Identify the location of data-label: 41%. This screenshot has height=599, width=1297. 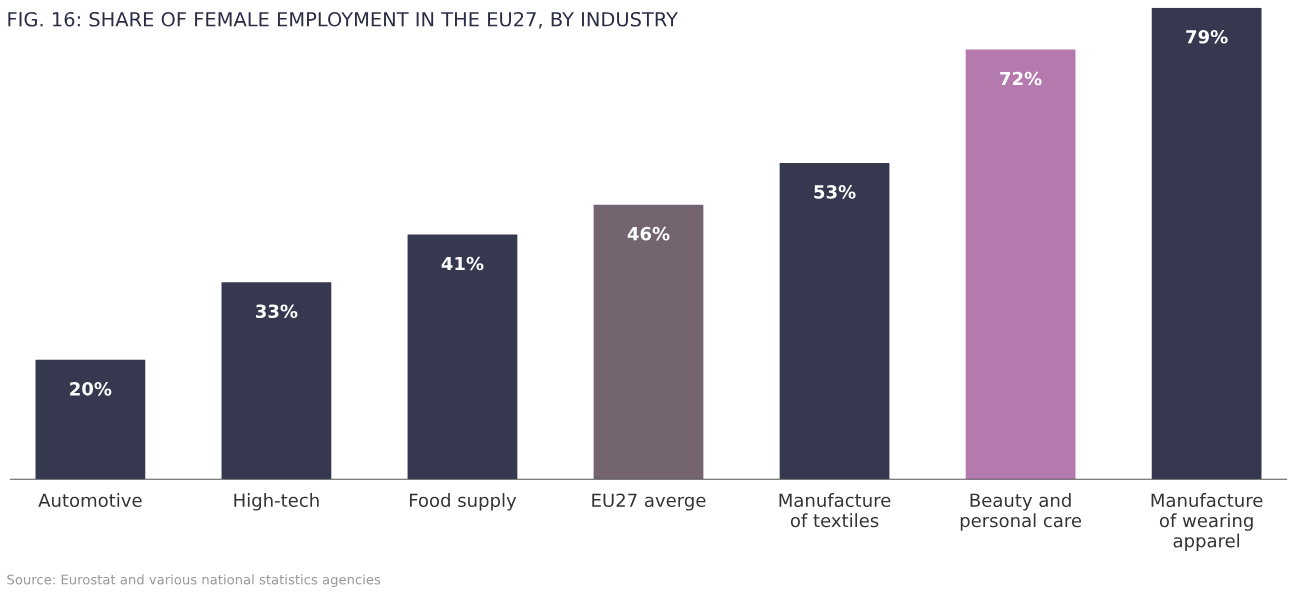
(462, 263).